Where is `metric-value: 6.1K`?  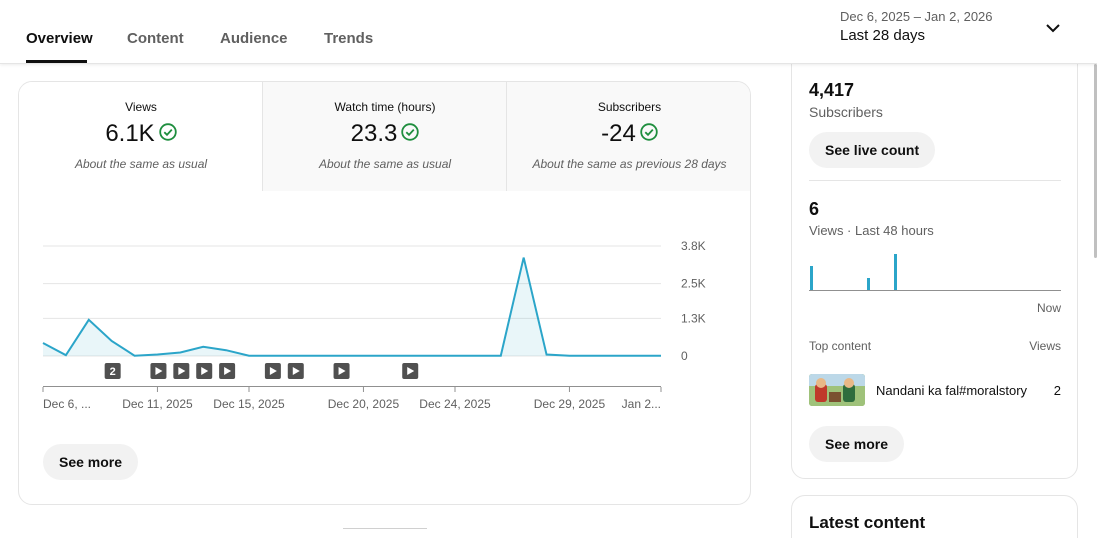
metric-value: 6.1K is located at coordinates (141, 134).